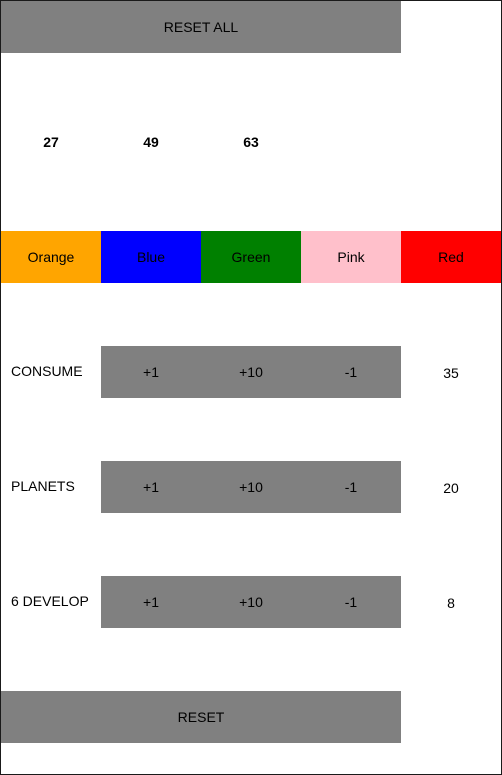 The height and width of the screenshot is (775, 502). What do you see at coordinates (151, 372) in the screenshot?
I see `consume-plus1-button: +1` at bounding box center [151, 372].